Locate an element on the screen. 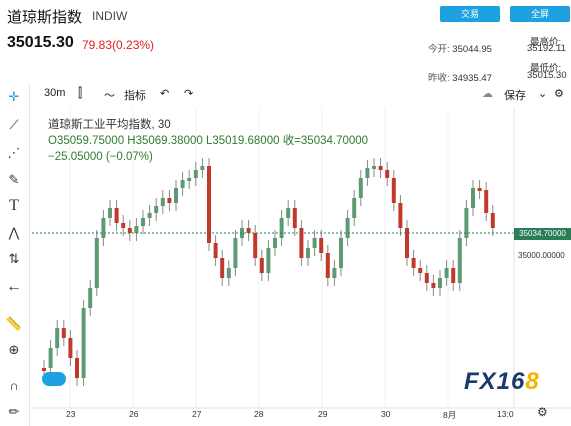 This screenshot has height=426, width=571. drawing-toolbar: ✛ ⟋ ⋰ ✎ T ⋀ ⇅ ← 📏 ⊕ ∩ ✏ is located at coordinates (15, 255).